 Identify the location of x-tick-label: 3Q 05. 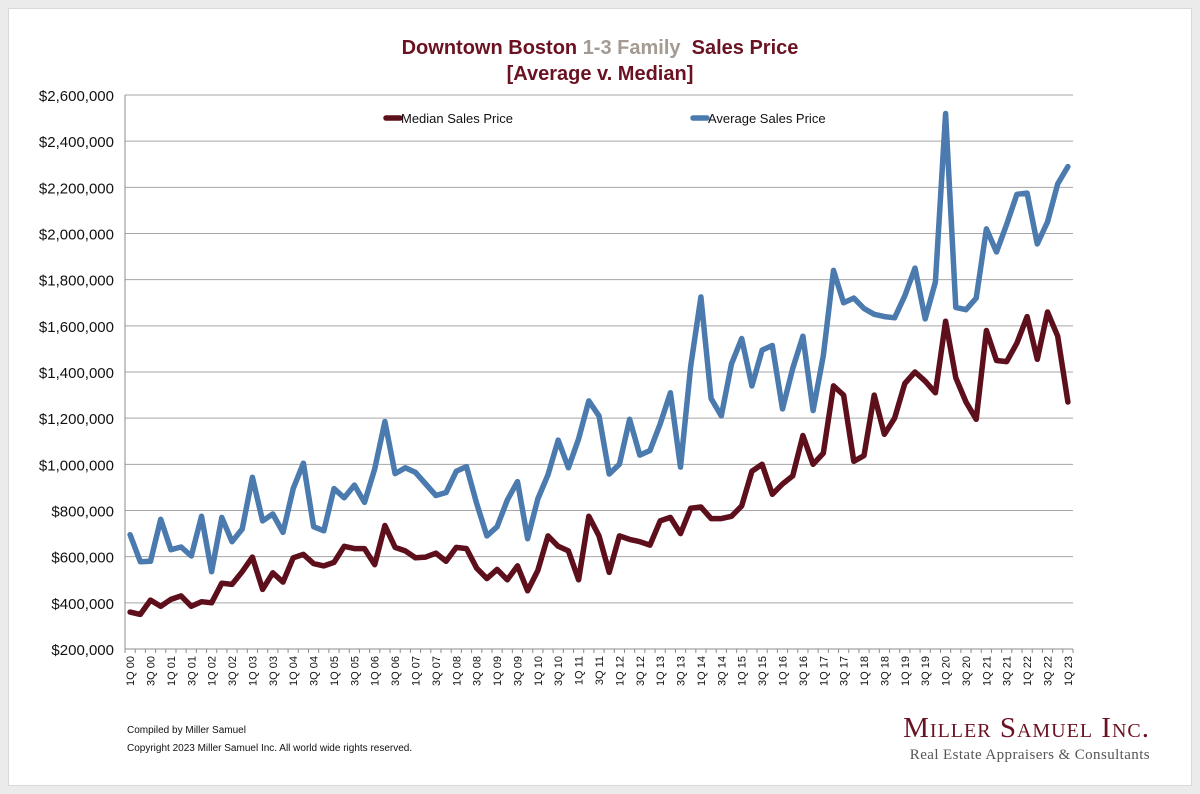
(355, 671).